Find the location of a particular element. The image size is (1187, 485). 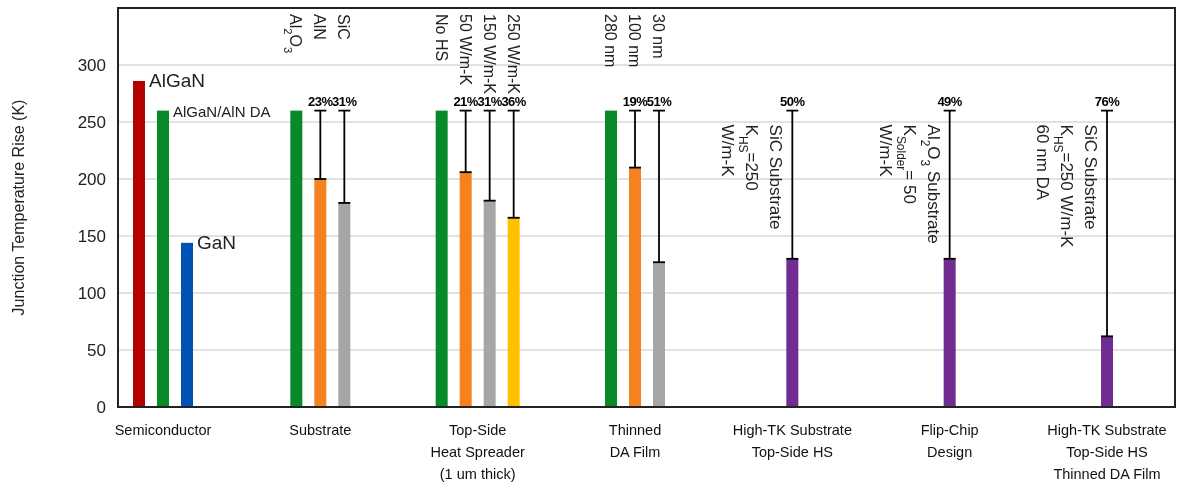

annotation: 51% is located at coordinates (659, 101).